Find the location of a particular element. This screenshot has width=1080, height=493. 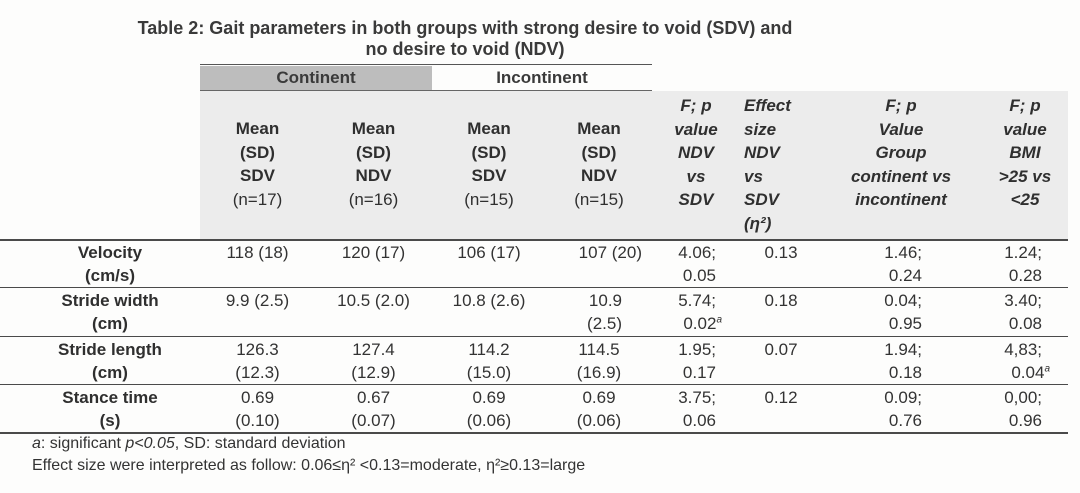

cell-line: 107 (20) is located at coordinates (610, 252).